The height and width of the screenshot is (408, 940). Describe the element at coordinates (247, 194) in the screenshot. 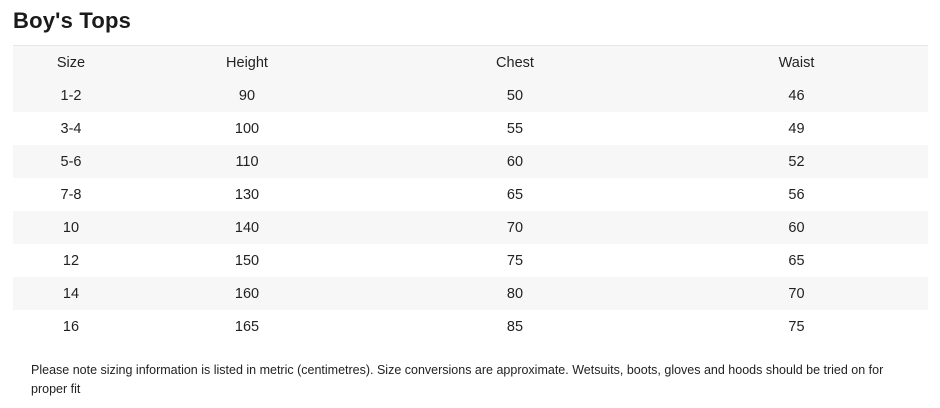

I see `cell-height: 130` at that location.